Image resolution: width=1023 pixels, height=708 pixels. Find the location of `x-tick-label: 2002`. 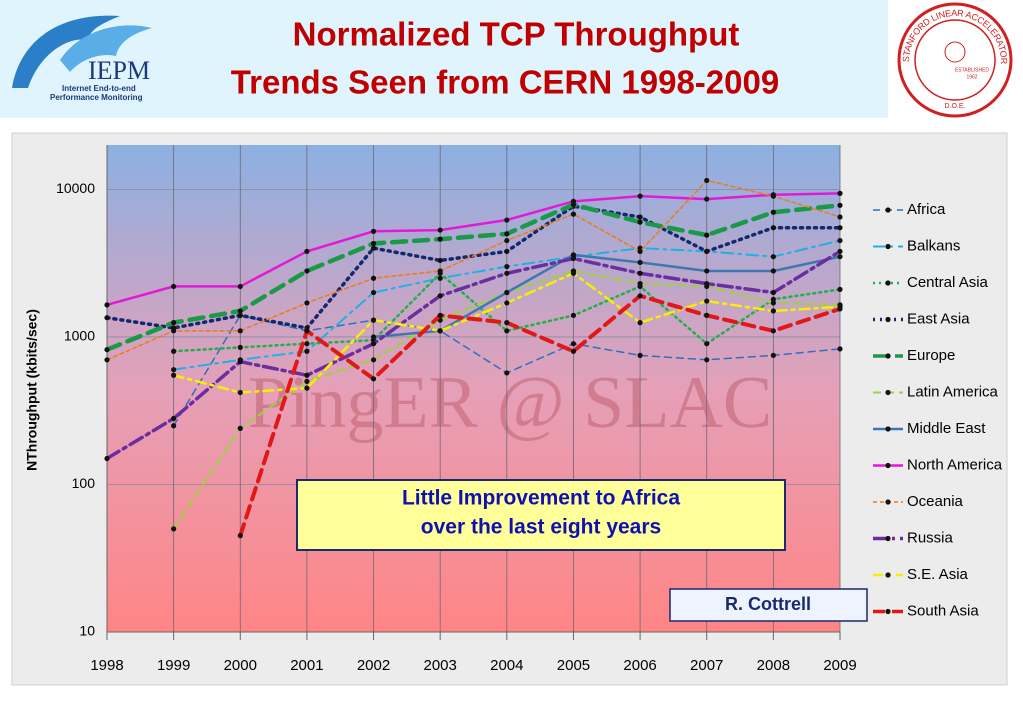

x-tick-label: 2002 is located at coordinates (373, 665).